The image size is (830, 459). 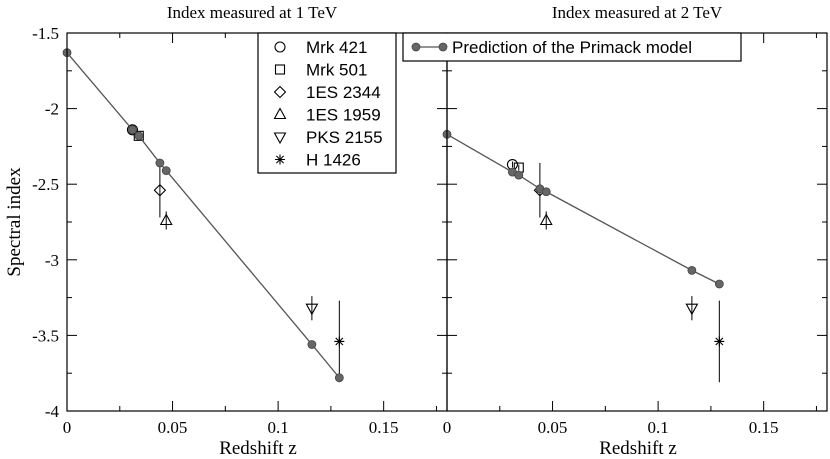 What do you see at coordinates (336, 47) in the screenshot?
I see `legend-label-mrk-421: Mrk 421` at bounding box center [336, 47].